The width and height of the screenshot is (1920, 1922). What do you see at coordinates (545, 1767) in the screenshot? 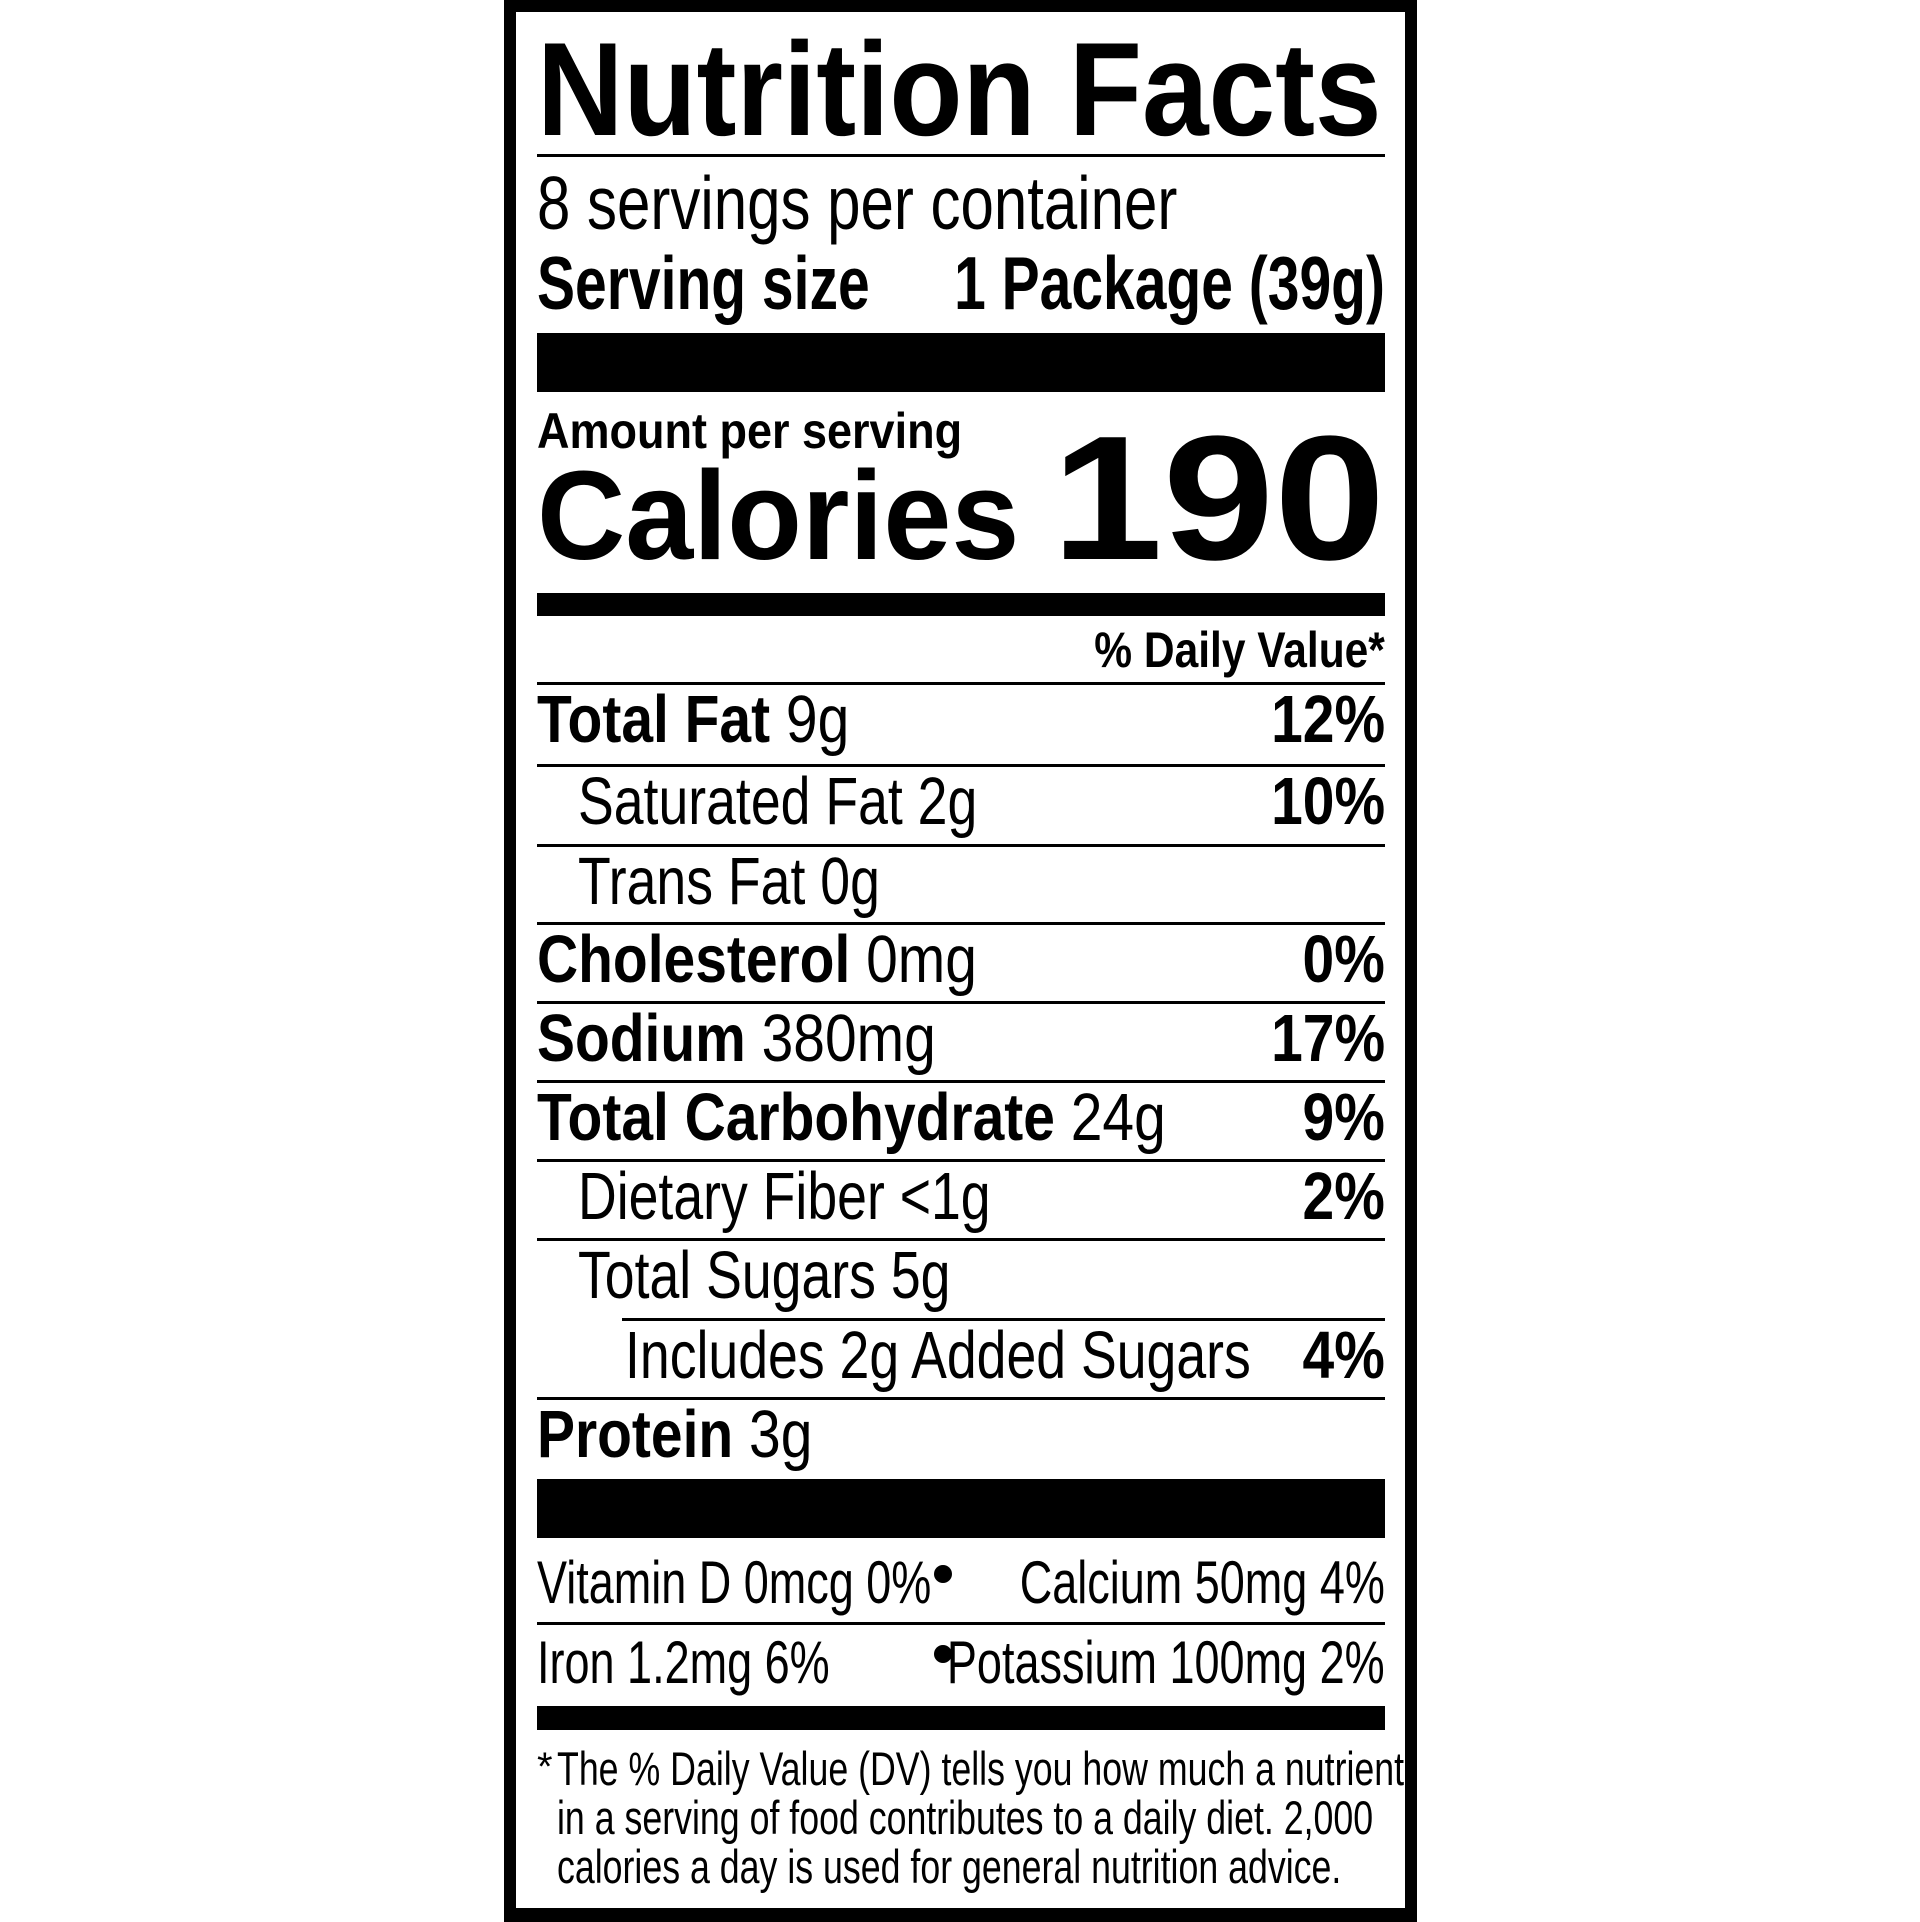
I see `footnote-asterisk: *` at bounding box center [545, 1767].